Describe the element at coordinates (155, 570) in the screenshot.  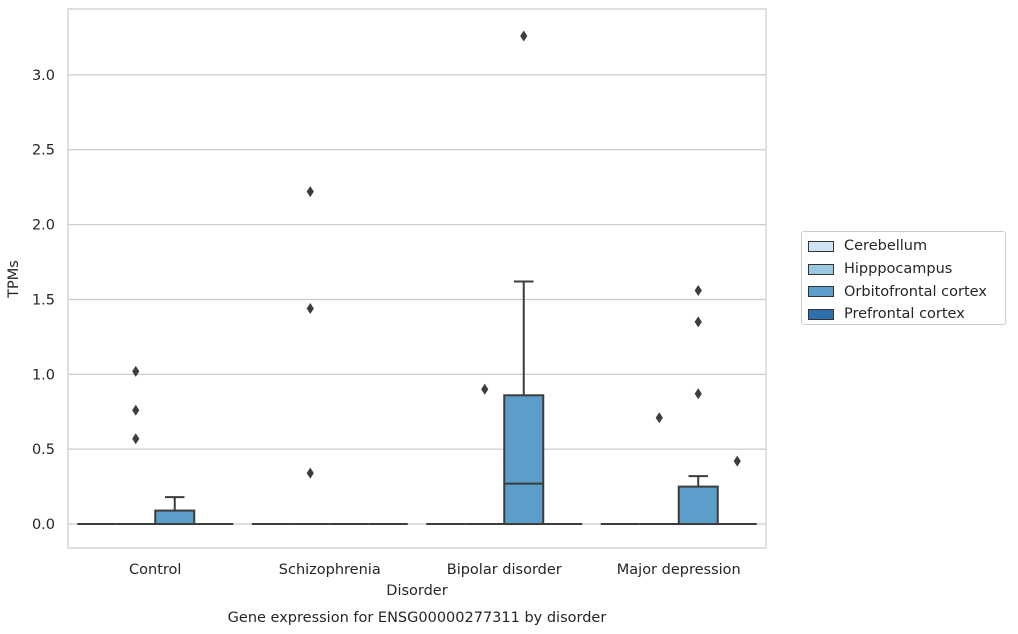
I see `x-tick-label: Control` at that location.